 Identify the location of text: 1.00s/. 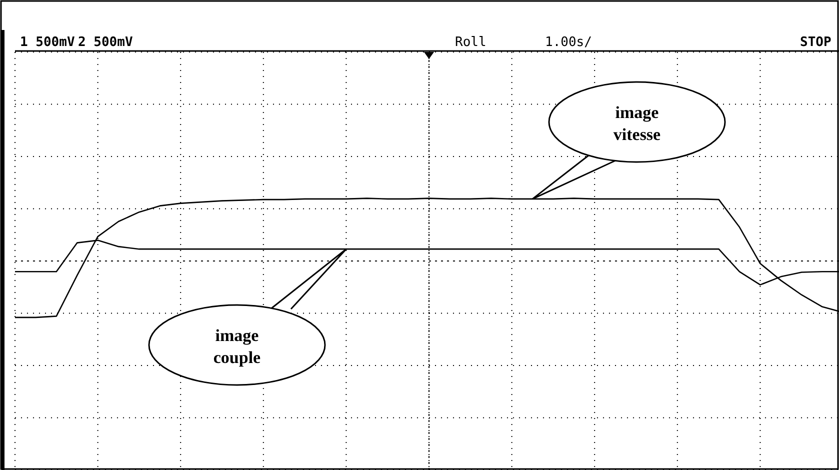
(568, 42).